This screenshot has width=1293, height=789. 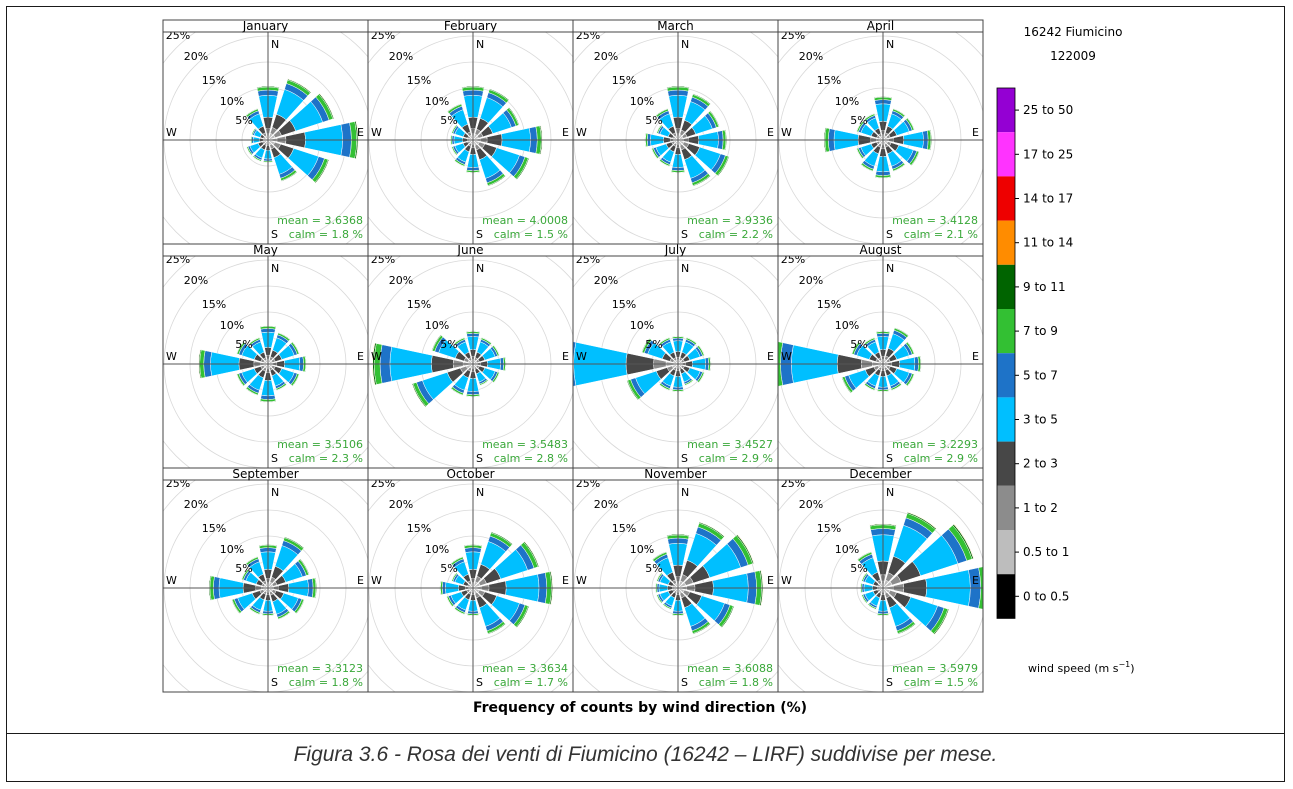 What do you see at coordinates (370, 470) in the screenshot?
I see `radial-label: 0%` at bounding box center [370, 470].